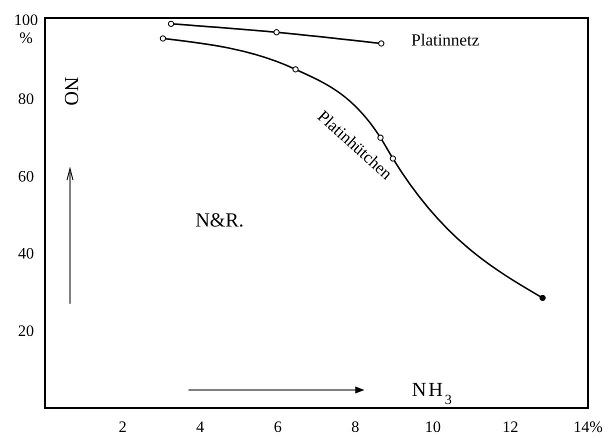 Image resolution: width=608 pixels, height=438 pixels. Describe the element at coordinates (355, 427) in the screenshot. I see `x-tick-label: 8` at that location.